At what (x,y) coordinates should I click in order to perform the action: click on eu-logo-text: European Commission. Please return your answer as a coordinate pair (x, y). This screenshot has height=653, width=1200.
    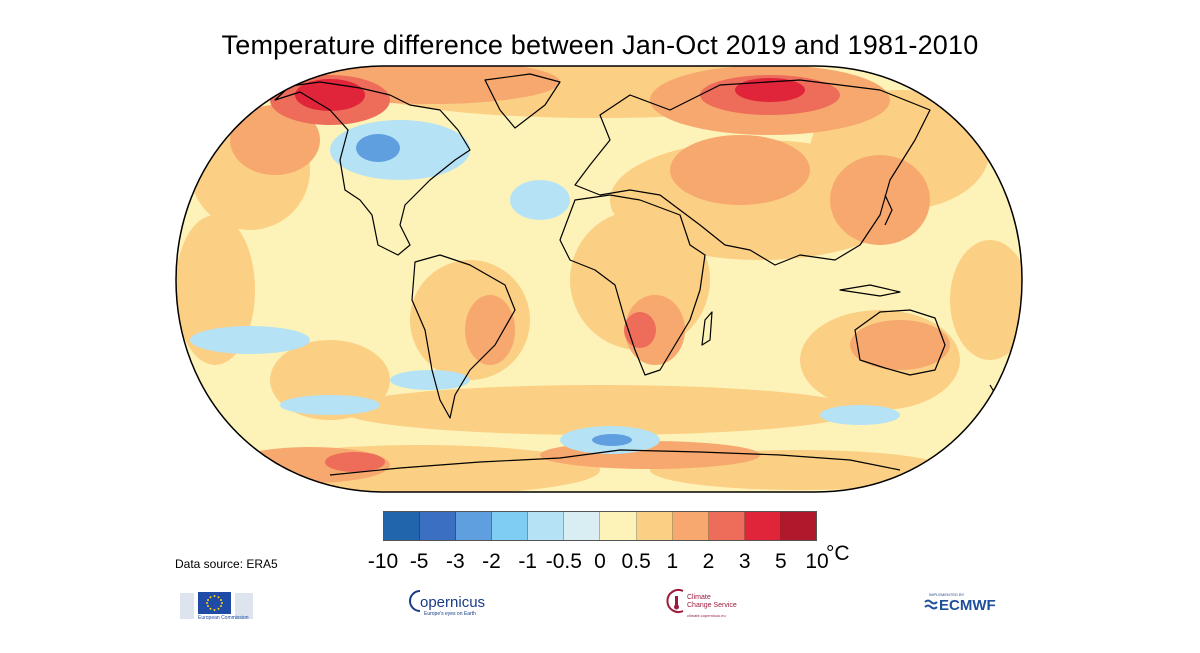
    Looking at the image, I should click on (223, 618).